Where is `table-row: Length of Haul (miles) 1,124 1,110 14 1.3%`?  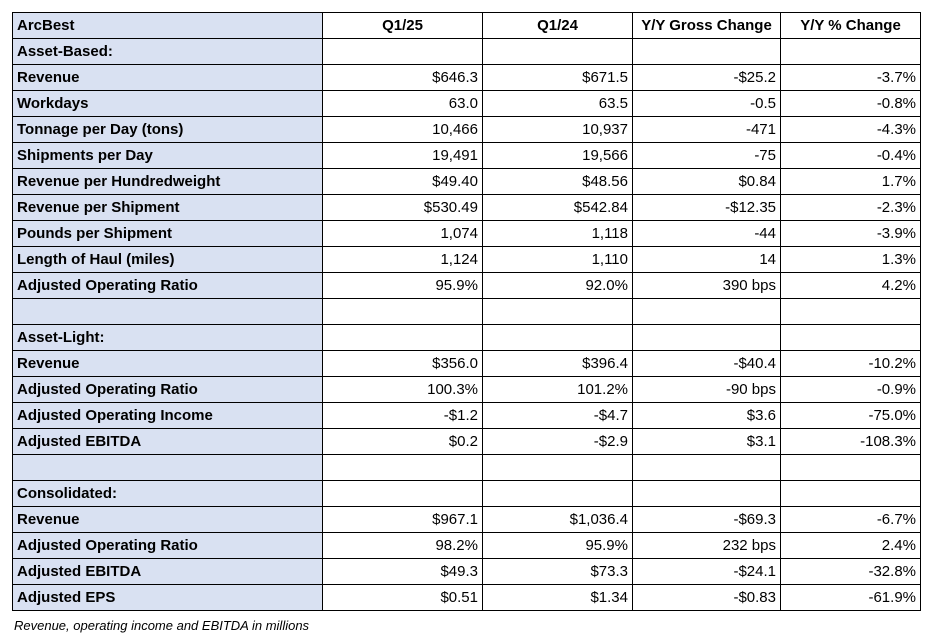
table-row: Length of Haul (miles) 1,124 1,110 14 1.3% is located at coordinates (466, 259).